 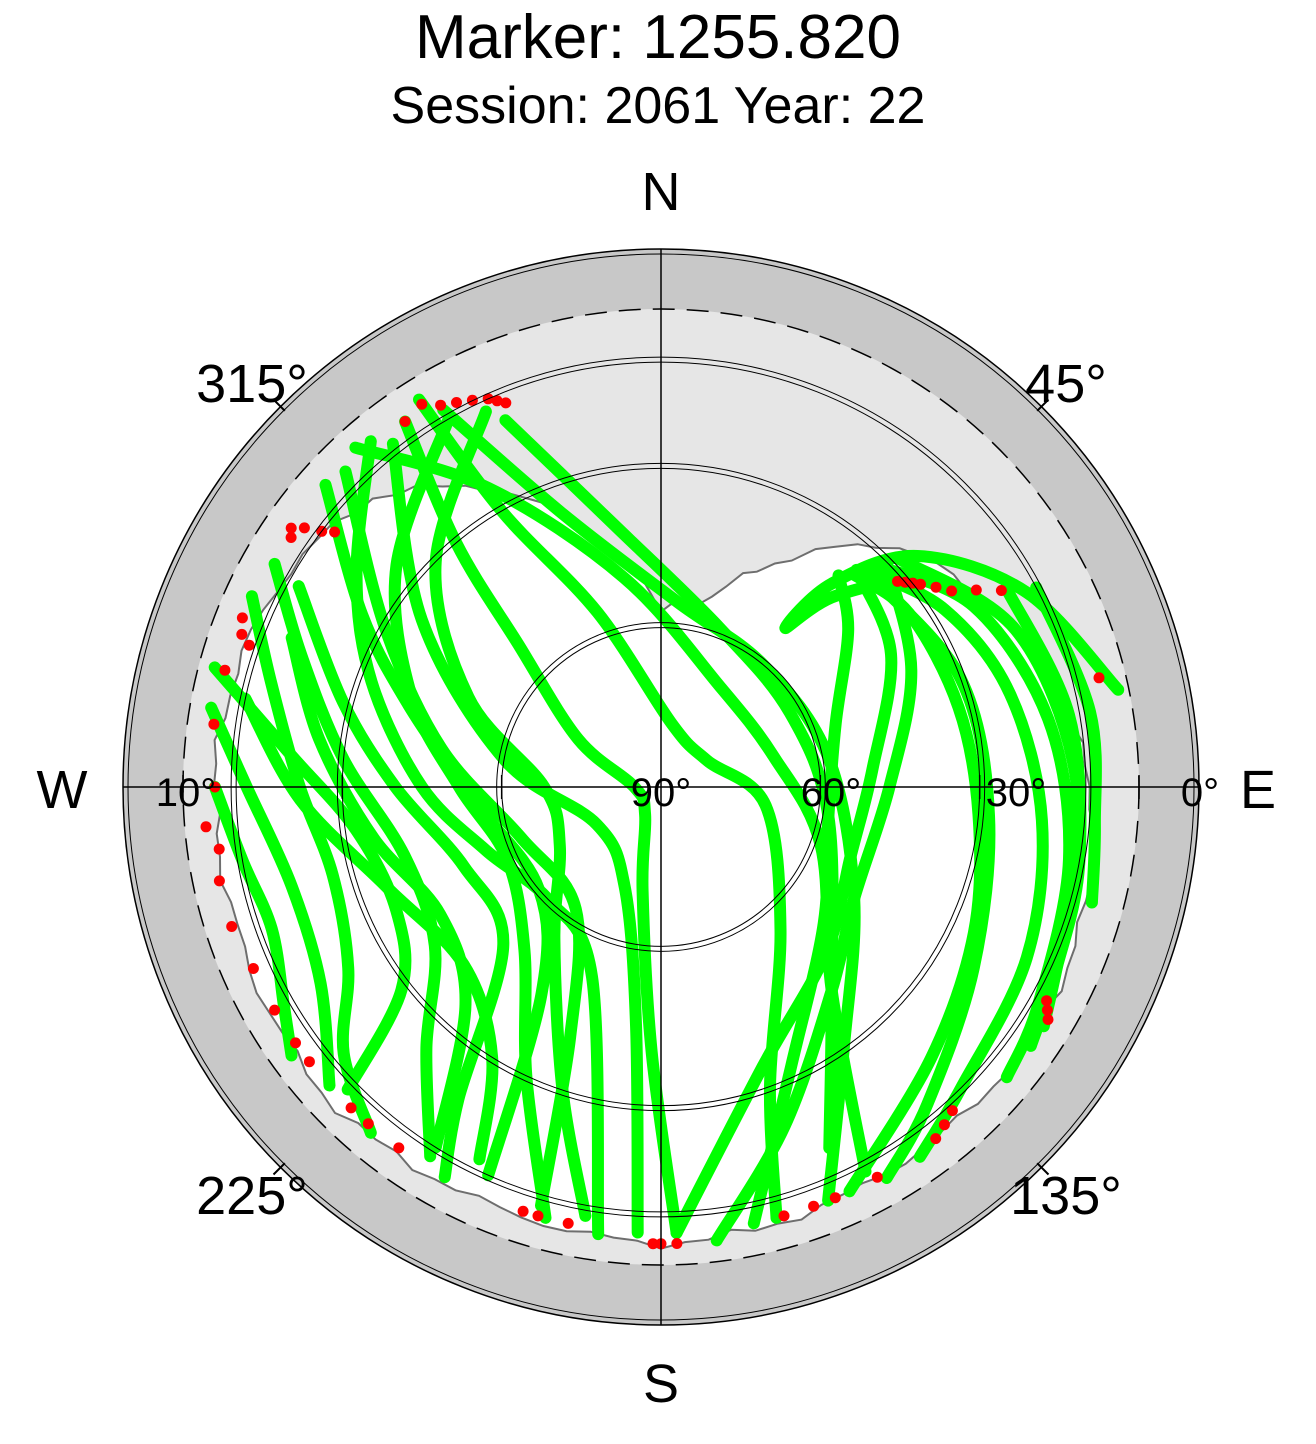 I want to click on azimuth-label-135: 135°, so click(x=1066, y=1196).